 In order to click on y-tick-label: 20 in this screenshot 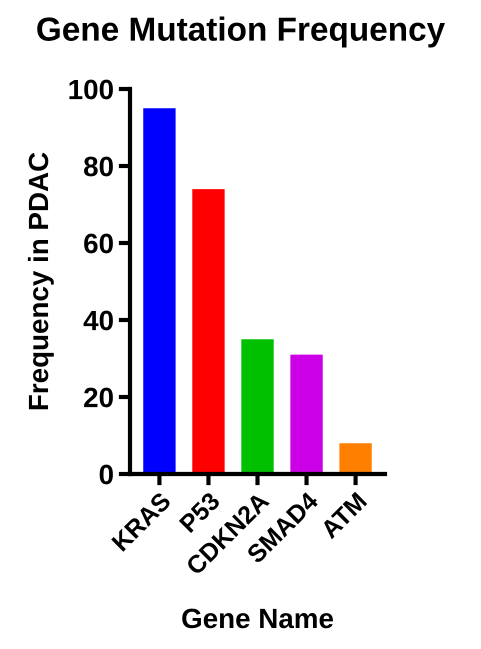, I will do `click(98, 398)`.